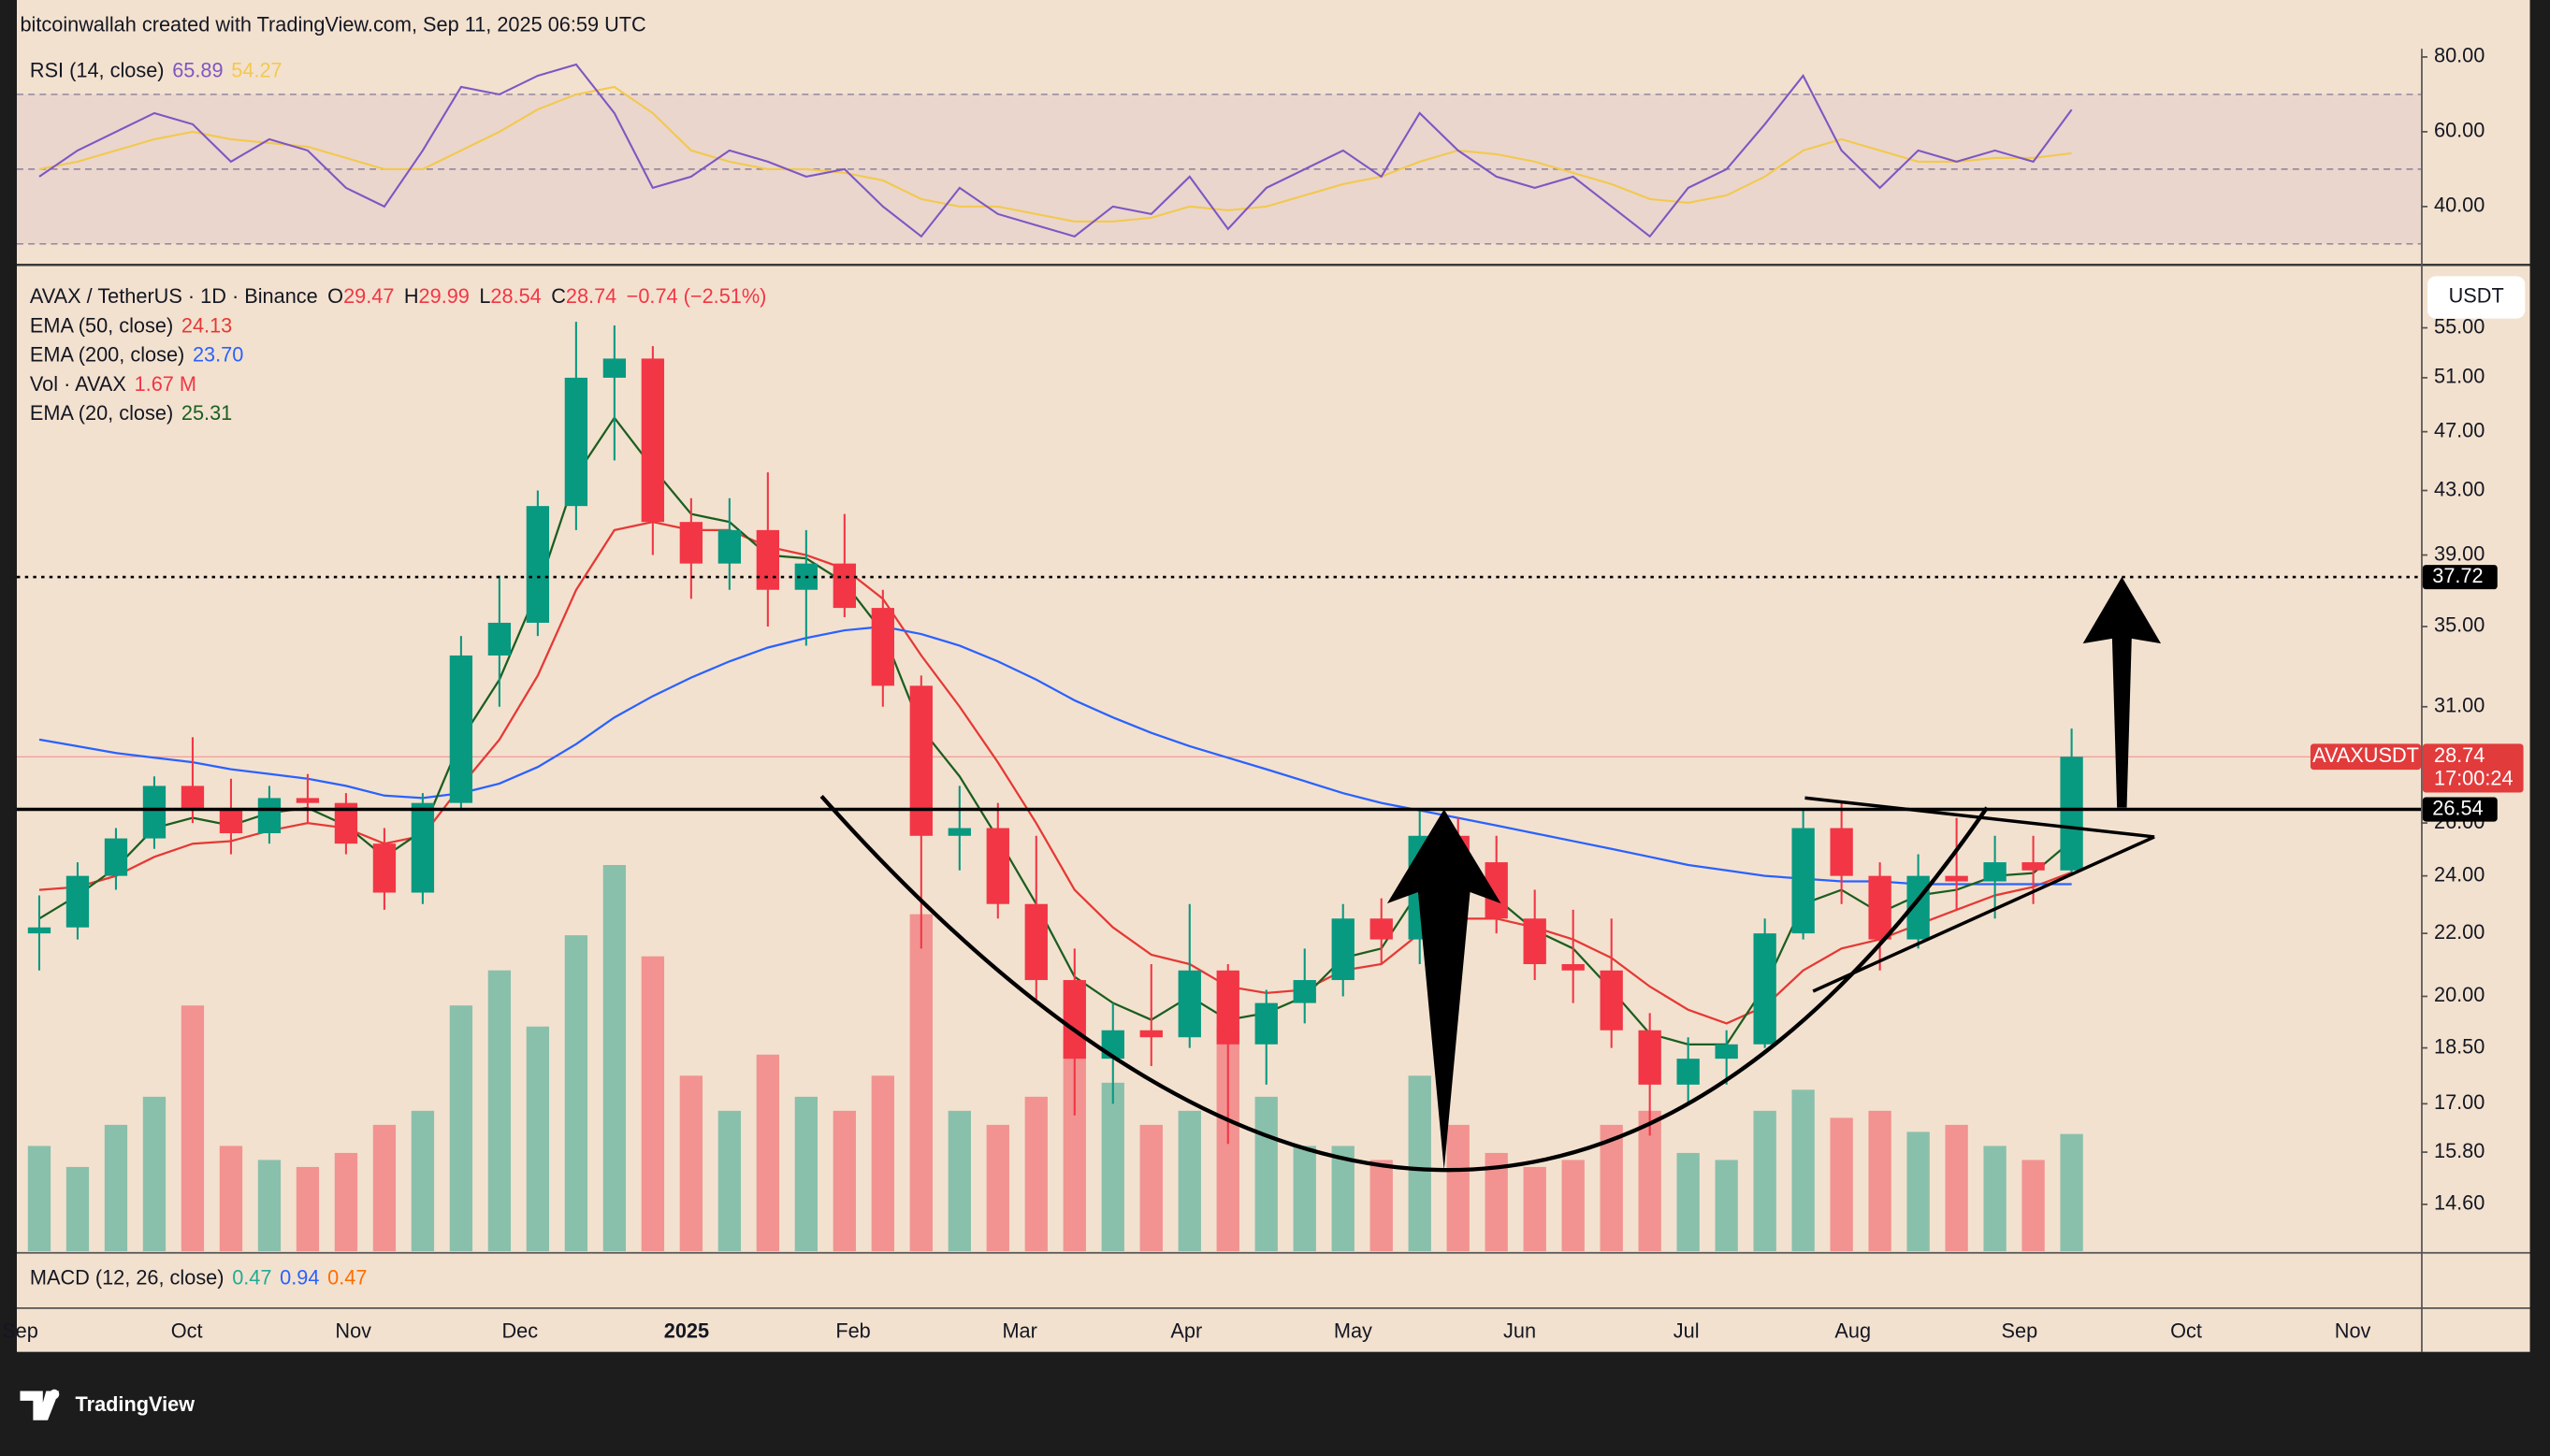 Image resolution: width=2550 pixels, height=1456 pixels. I want to click on x-tick-label: Jul, so click(1686, 1331).